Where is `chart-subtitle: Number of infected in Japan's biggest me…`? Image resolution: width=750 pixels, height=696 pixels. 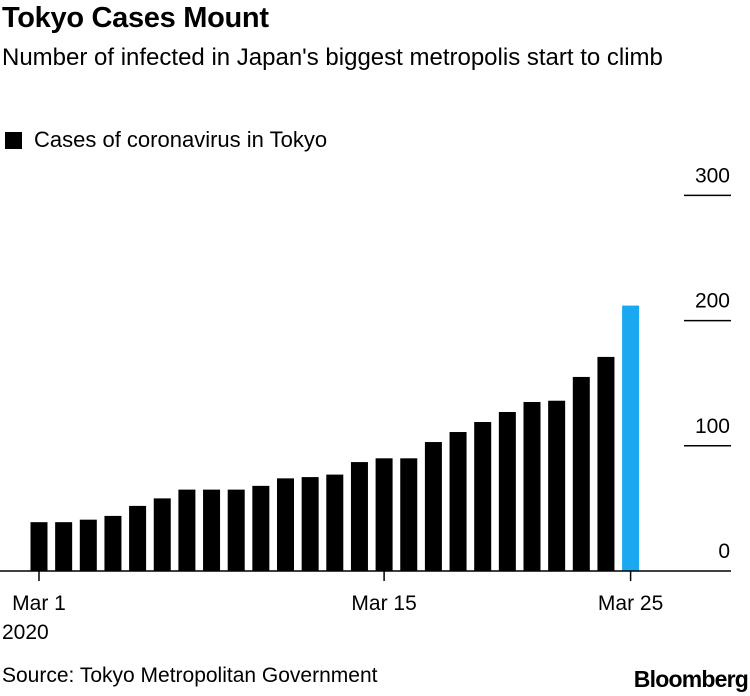
chart-subtitle: Number of infected in Japan's biggest me… is located at coordinates (332, 57).